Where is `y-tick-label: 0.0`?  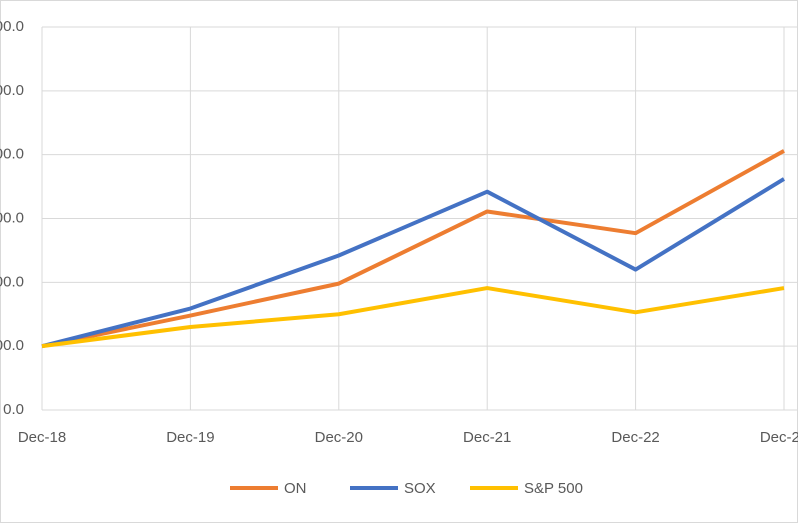 y-tick-label: 0.0 is located at coordinates (13, 409).